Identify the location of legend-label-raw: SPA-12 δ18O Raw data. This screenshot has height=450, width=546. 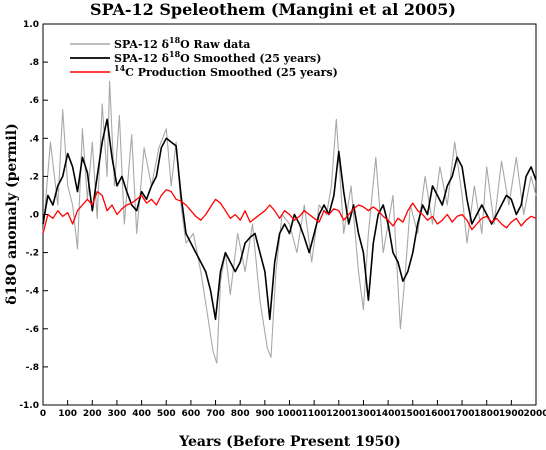
(182, 43).